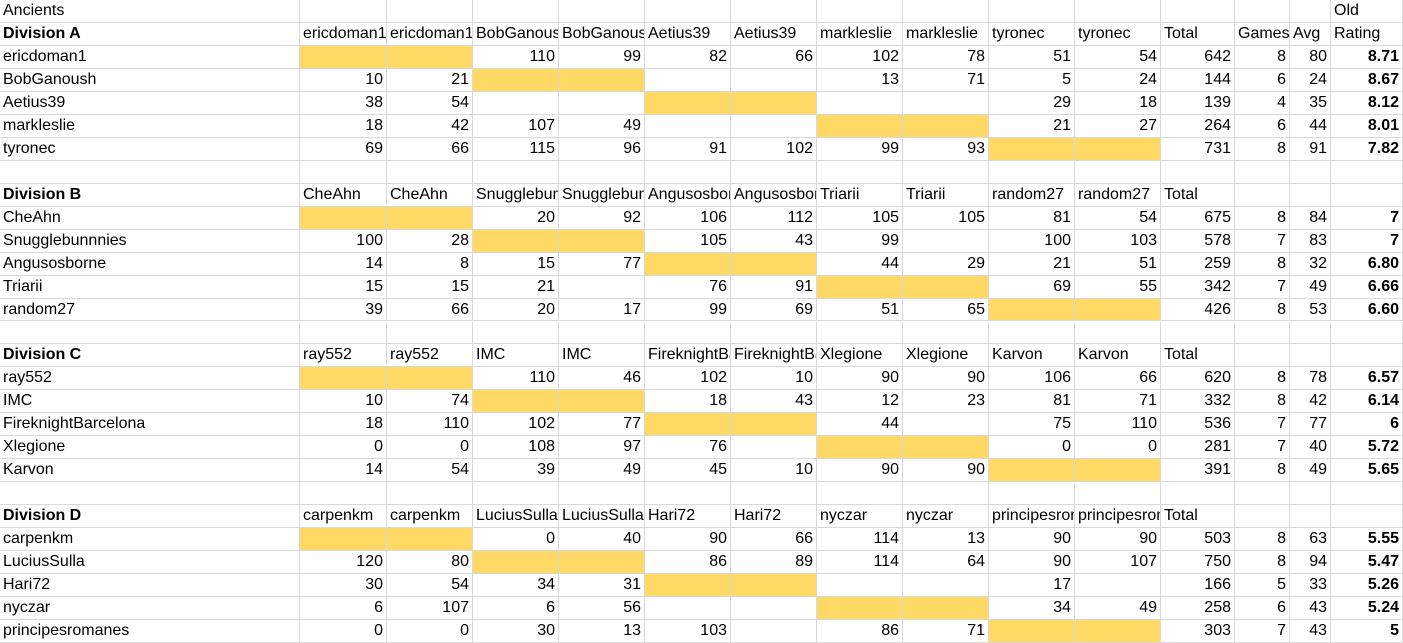  I want to click on rating-header-top: Old, so click(1367, 11).